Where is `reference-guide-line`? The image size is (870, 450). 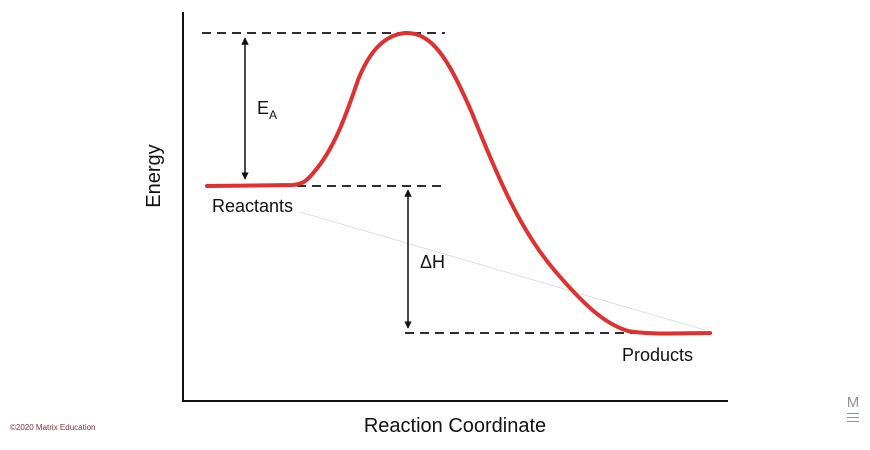
reference-guide-line is located at coordinates (502, 271).